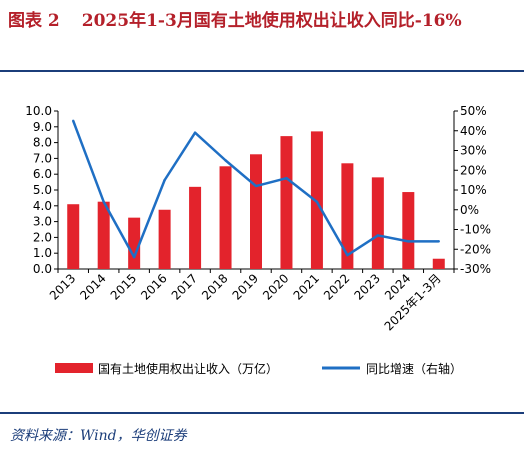  Describe the element at coordinates (92, 286) in the screenshot. I see `x-tick-label: 2014` at that location.